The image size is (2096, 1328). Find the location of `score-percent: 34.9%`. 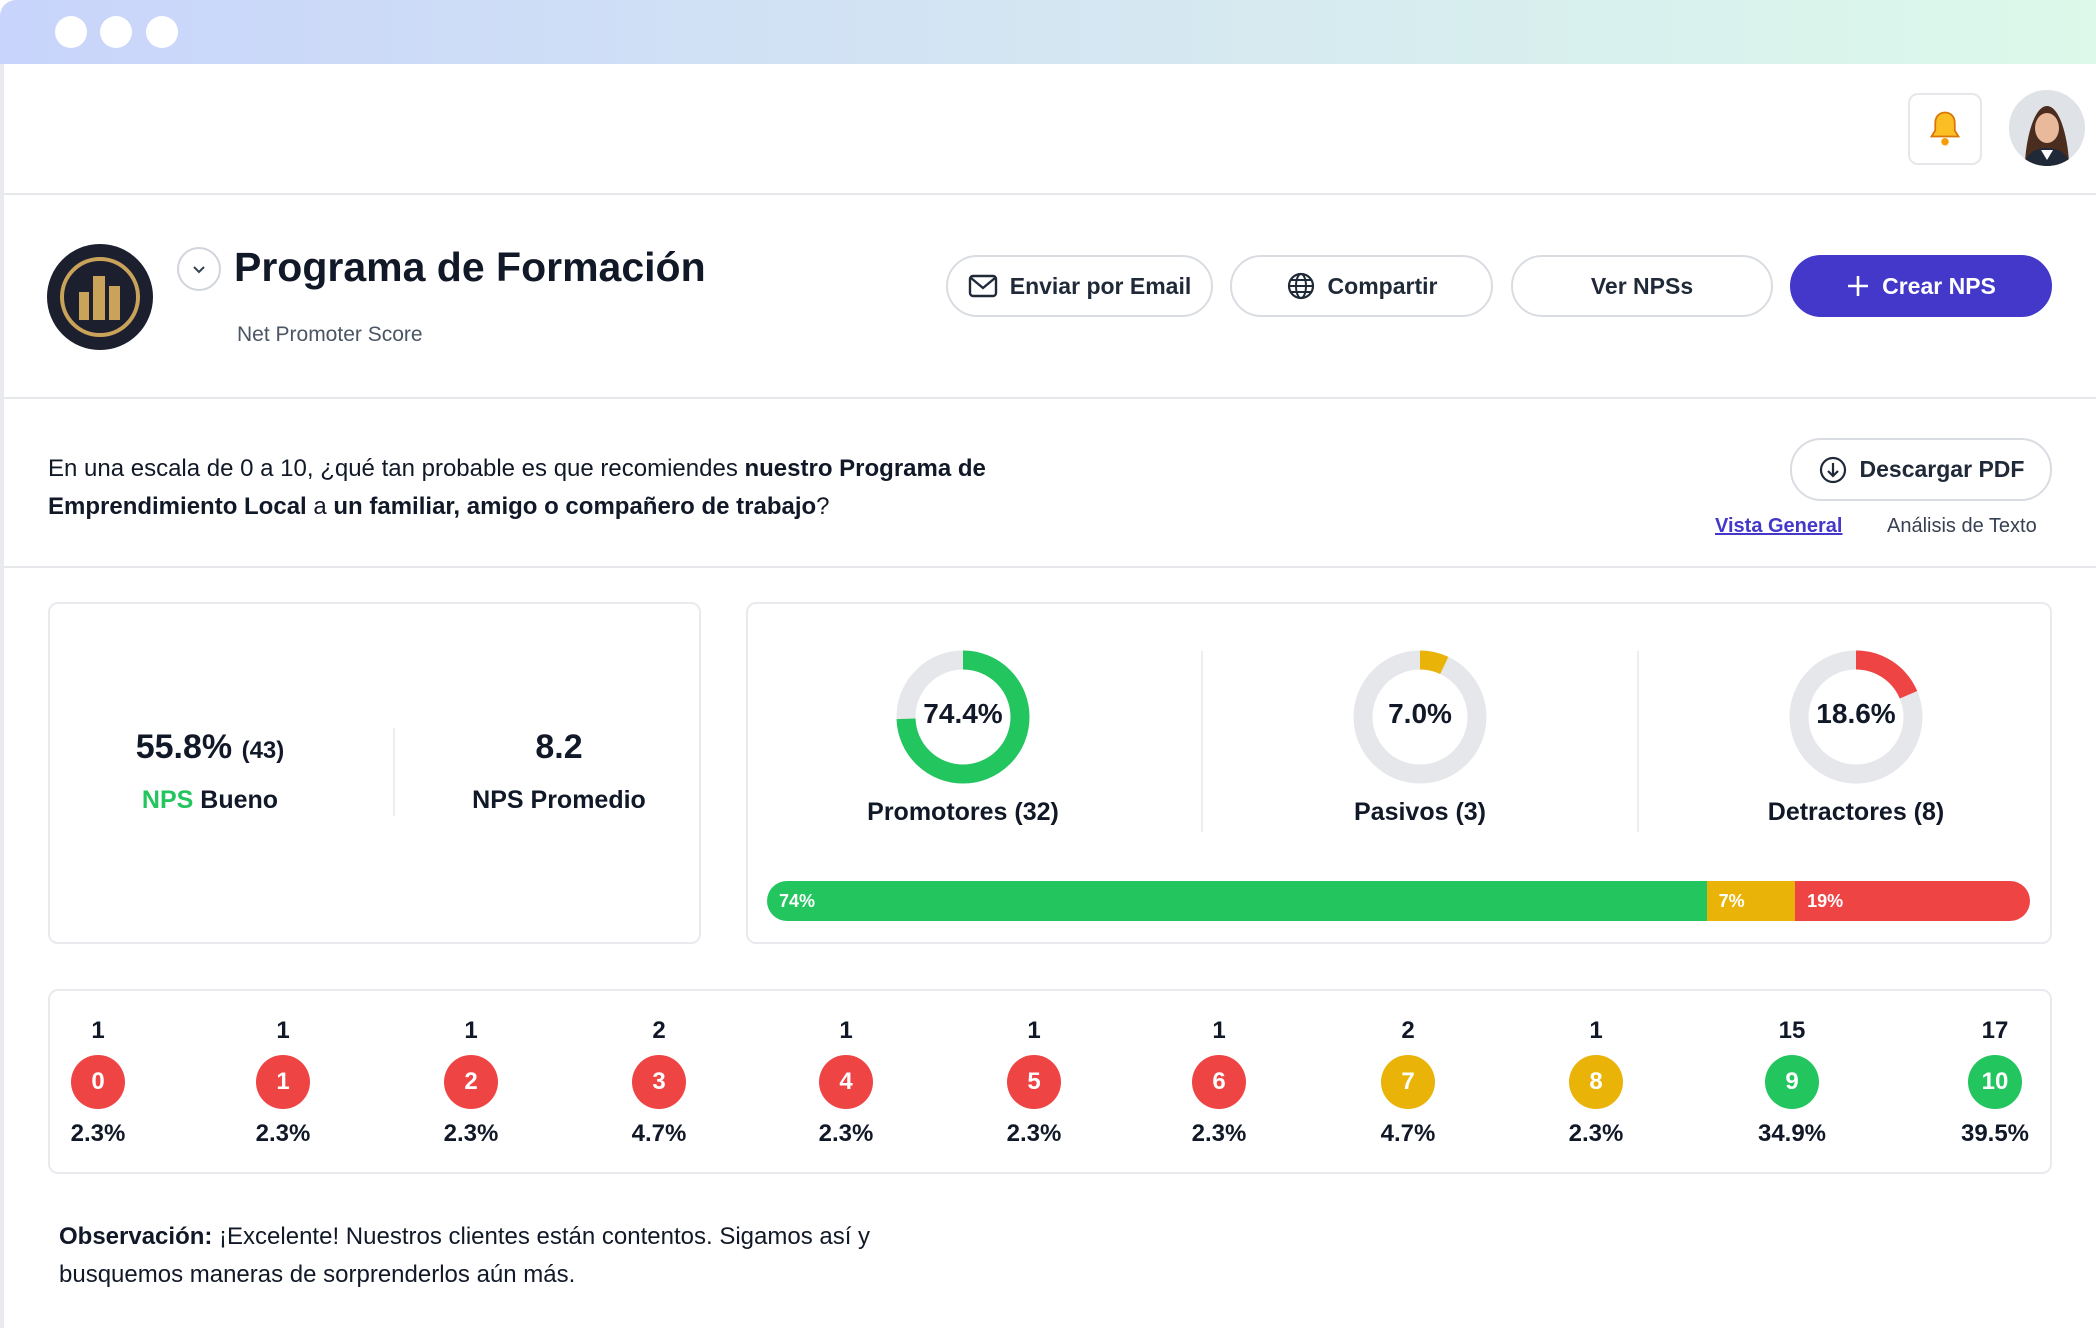

score-percent: 34.9% is located at coordinates (1792, 1133).